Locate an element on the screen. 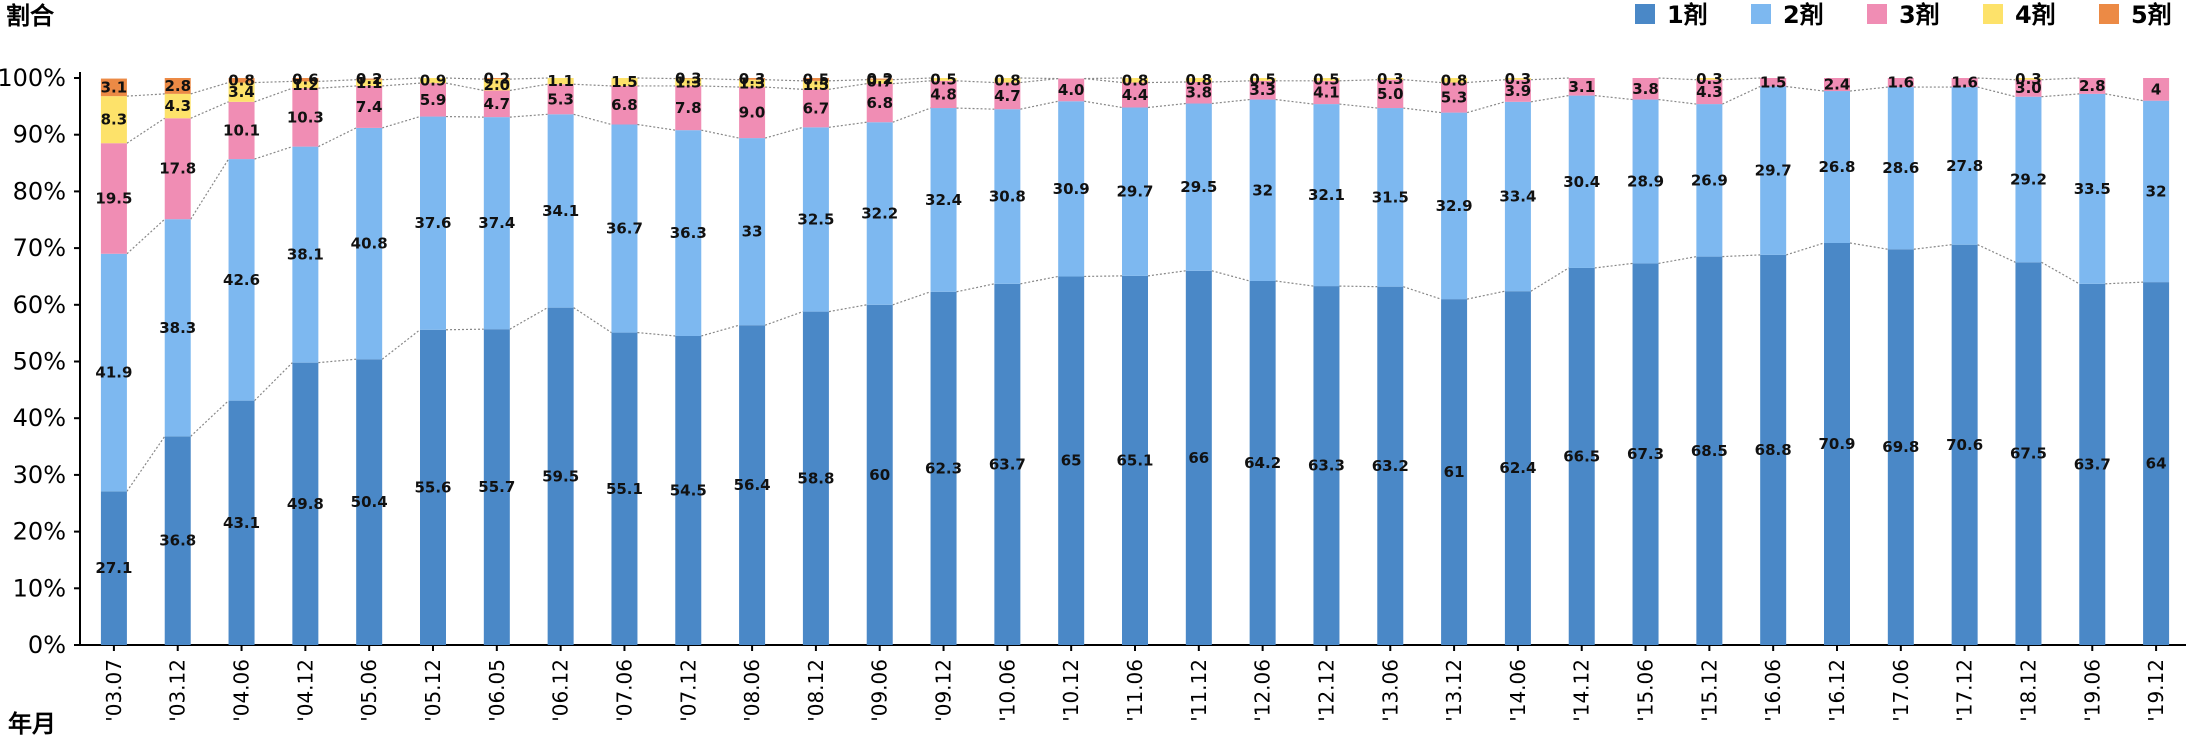  data-label: 0.2 is located at coordinates (497, 79).